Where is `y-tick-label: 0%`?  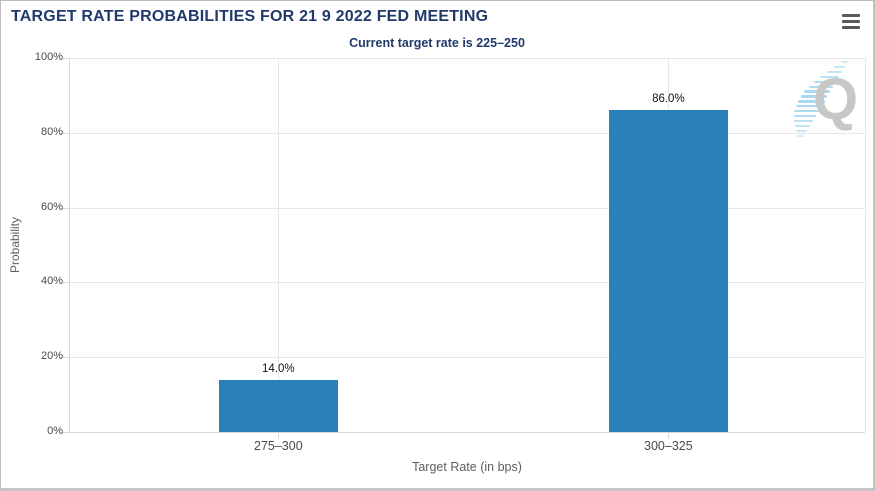
y-tick-label: 0% is located at coordinates (55, 431).